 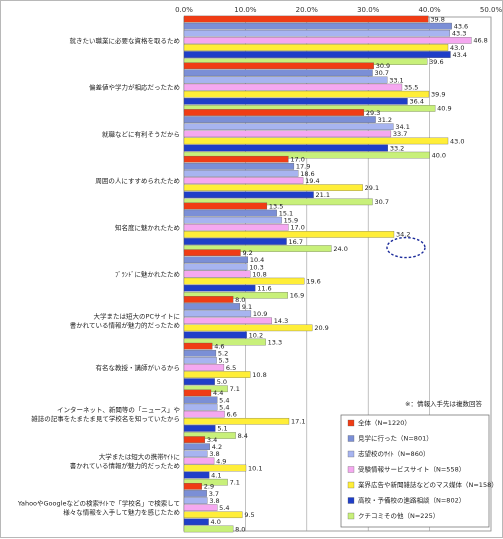 What do you see at coordinates (138, 367) in the screenshot?
I see `category-label: 有名な教授・講師がいるから` at bounding box center [138, 367].